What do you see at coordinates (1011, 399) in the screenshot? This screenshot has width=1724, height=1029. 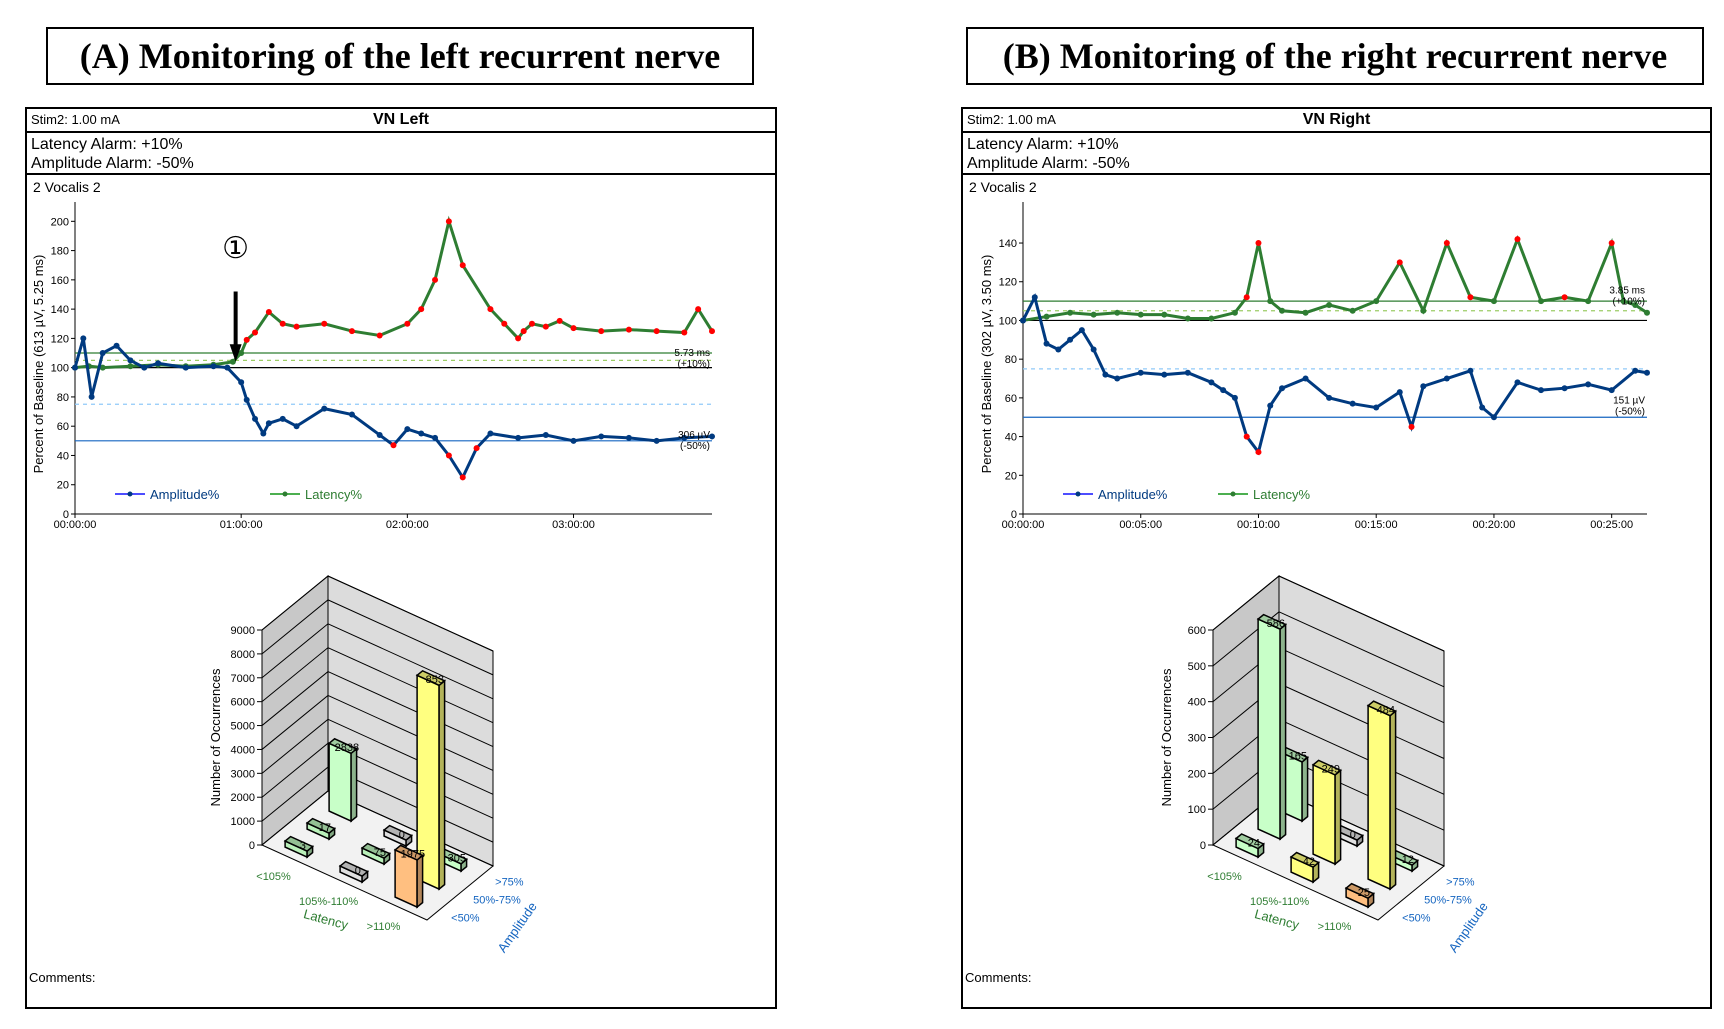 I see `y-tick-label: 60` at bounding box center [1011, 399].